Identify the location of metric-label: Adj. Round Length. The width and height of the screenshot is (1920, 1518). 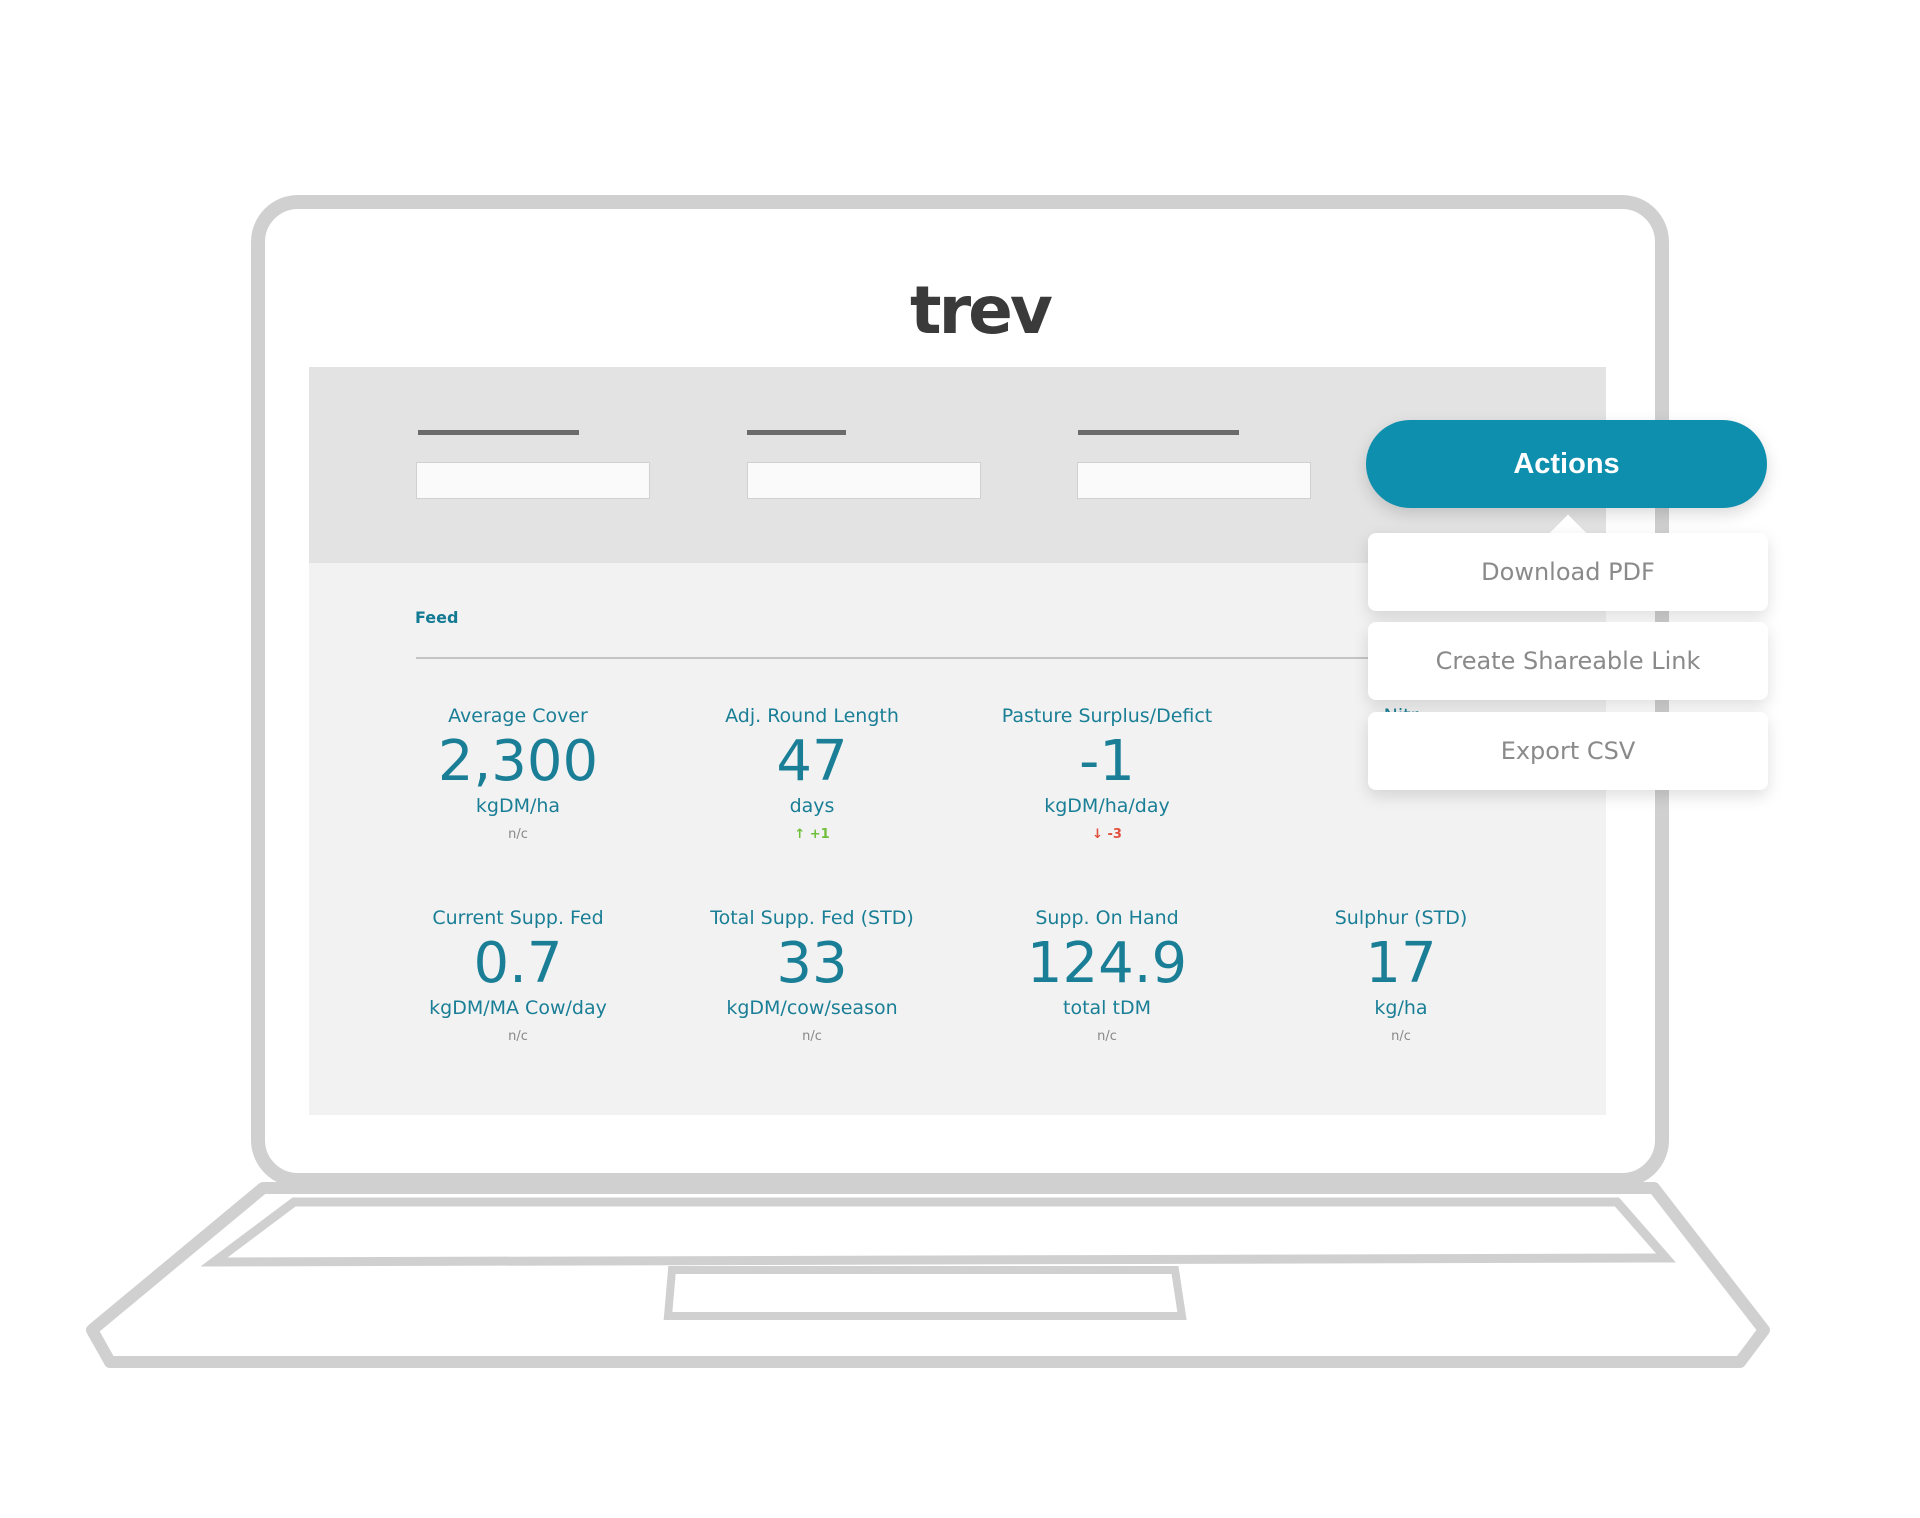
(812, 716).